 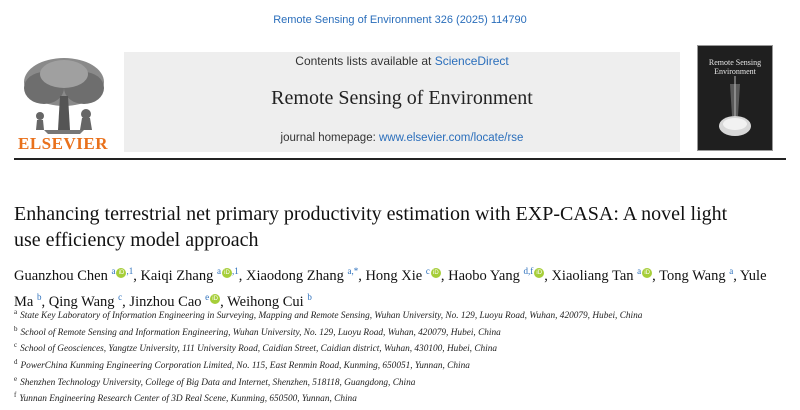 What do you see at coordinates (15, 395) in the screenshot?
I see `affiliation-key: f` at bounding box center [15, 395].